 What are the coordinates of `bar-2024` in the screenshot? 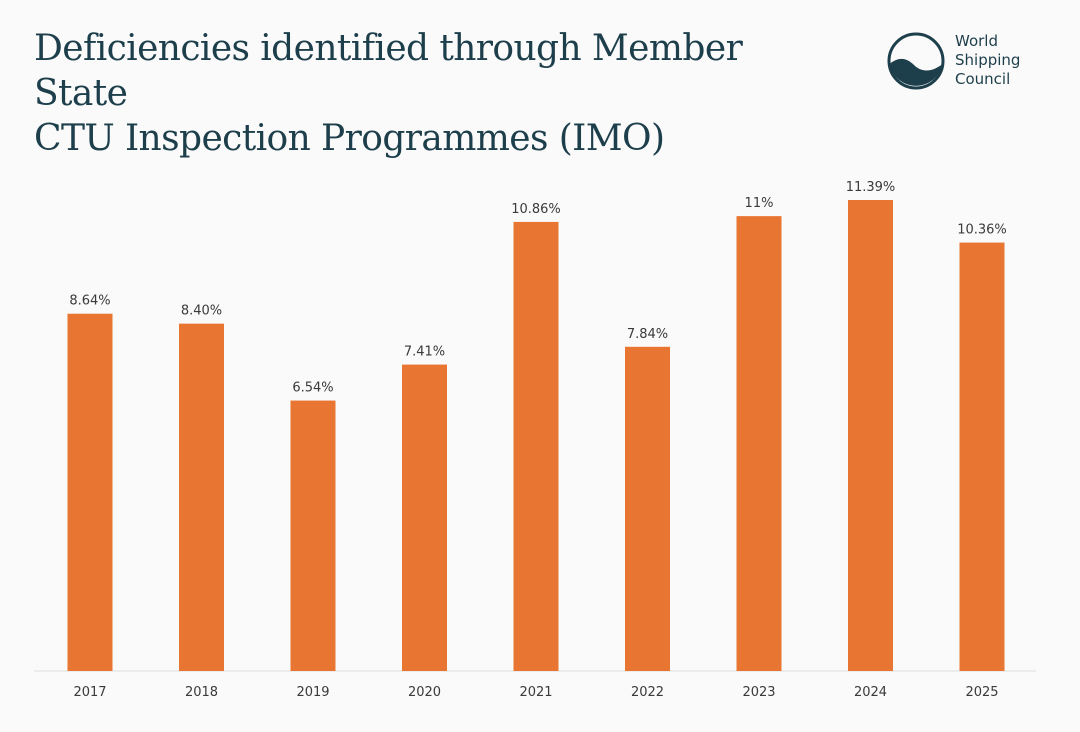 It's located at (870, 435).